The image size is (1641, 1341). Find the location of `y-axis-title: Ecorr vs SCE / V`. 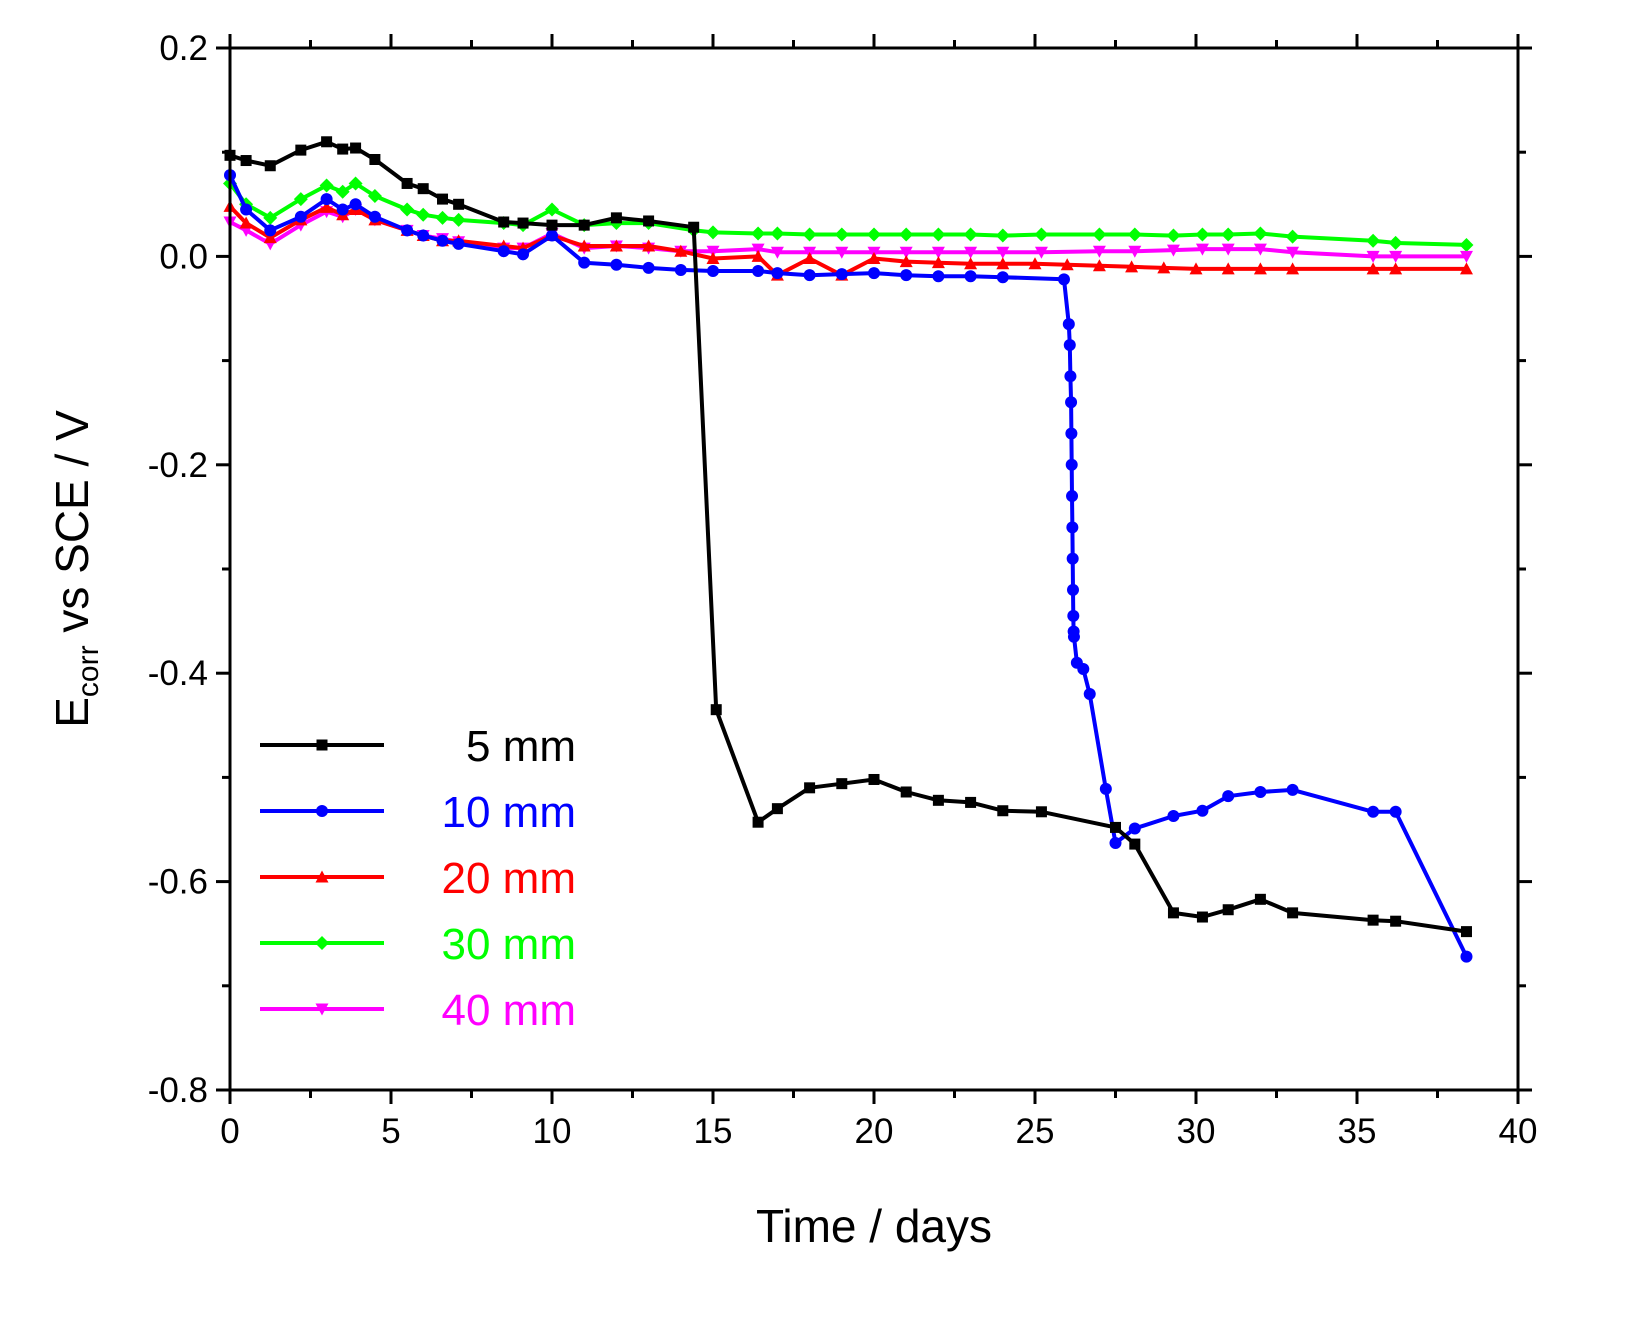

y-axis-title: Ecorr vs SCE / V is located at coordinates (75, 569).